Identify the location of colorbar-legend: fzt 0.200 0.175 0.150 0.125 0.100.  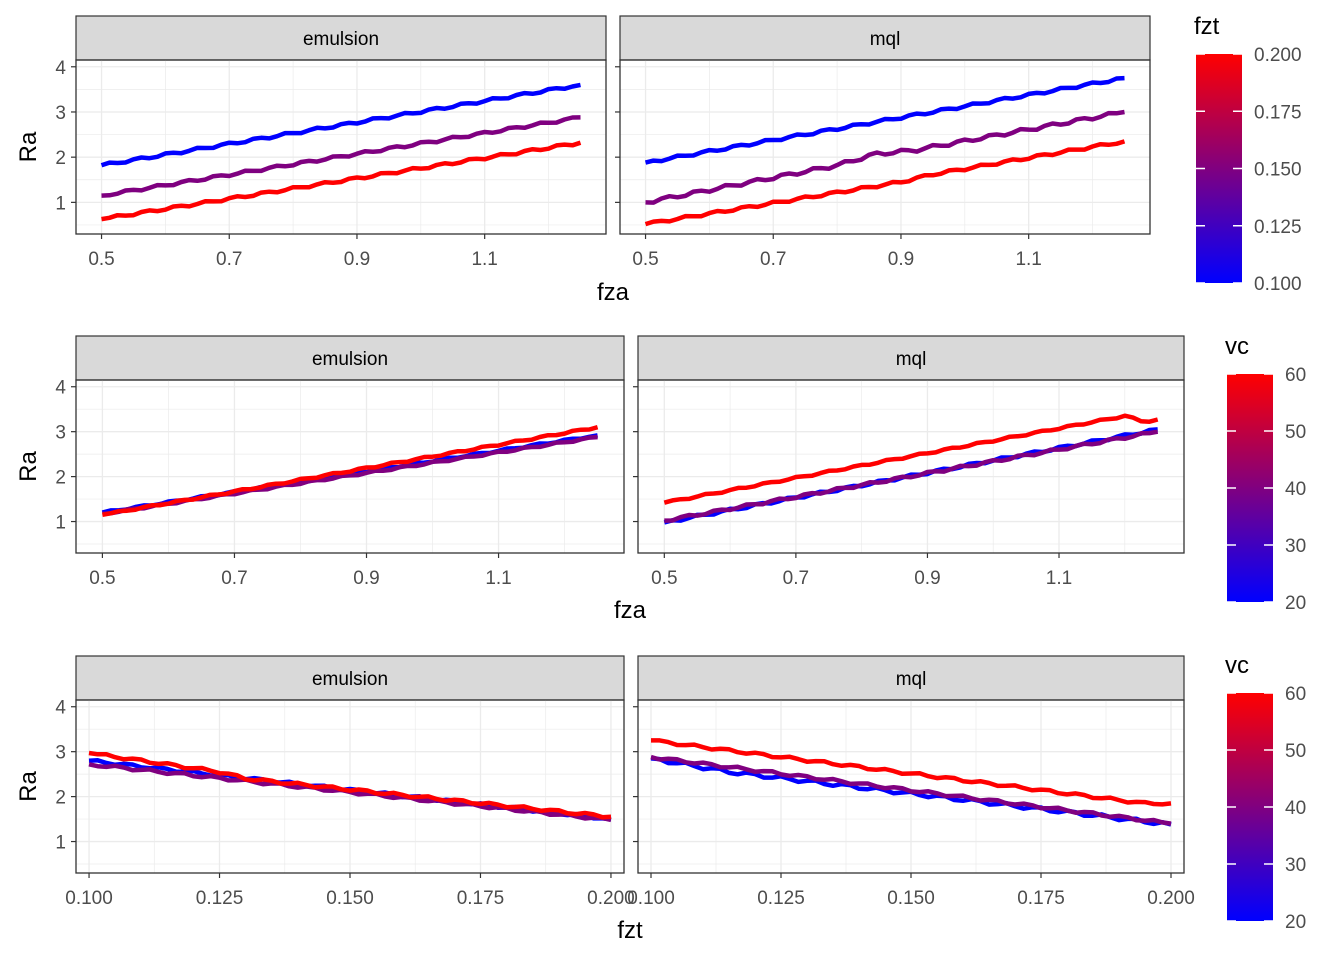
(1248, 154).